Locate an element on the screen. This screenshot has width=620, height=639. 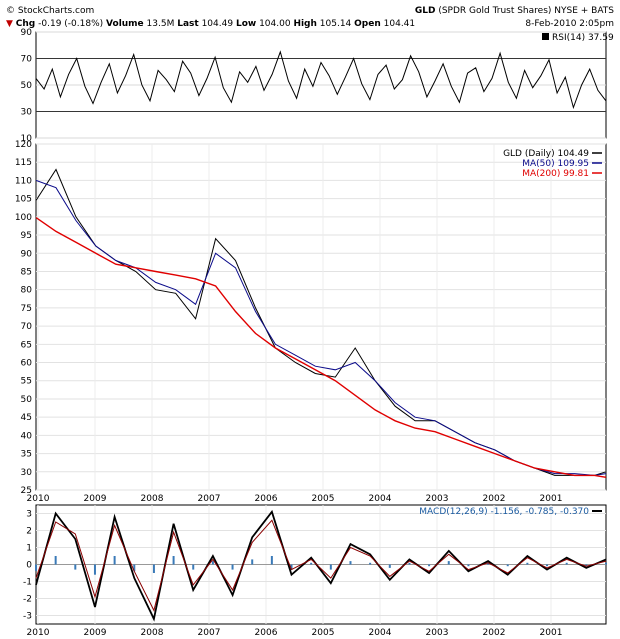
price-tick-label: 30 is located at coordinates (27, 473).